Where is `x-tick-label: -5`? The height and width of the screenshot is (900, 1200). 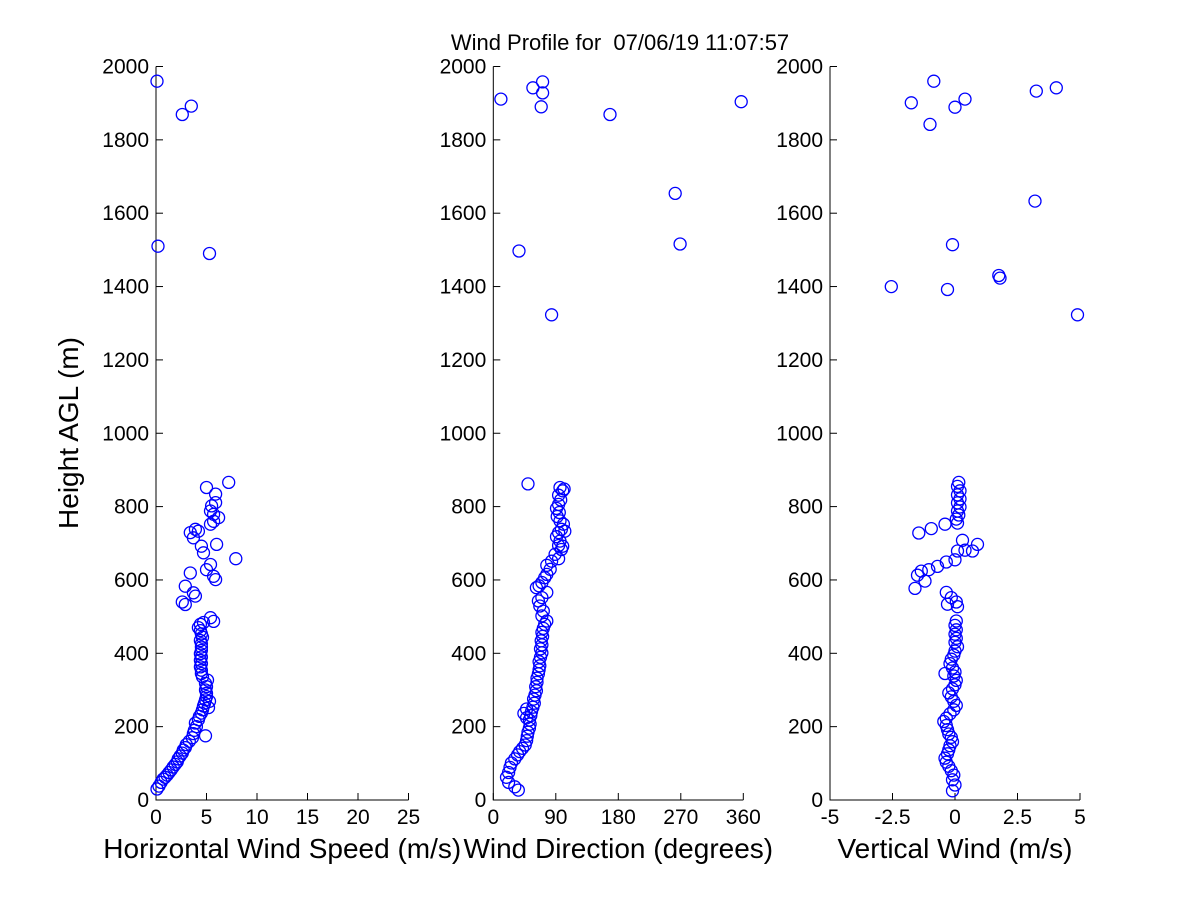 x-tick-label: -5 is located at coordinates (830, 817).